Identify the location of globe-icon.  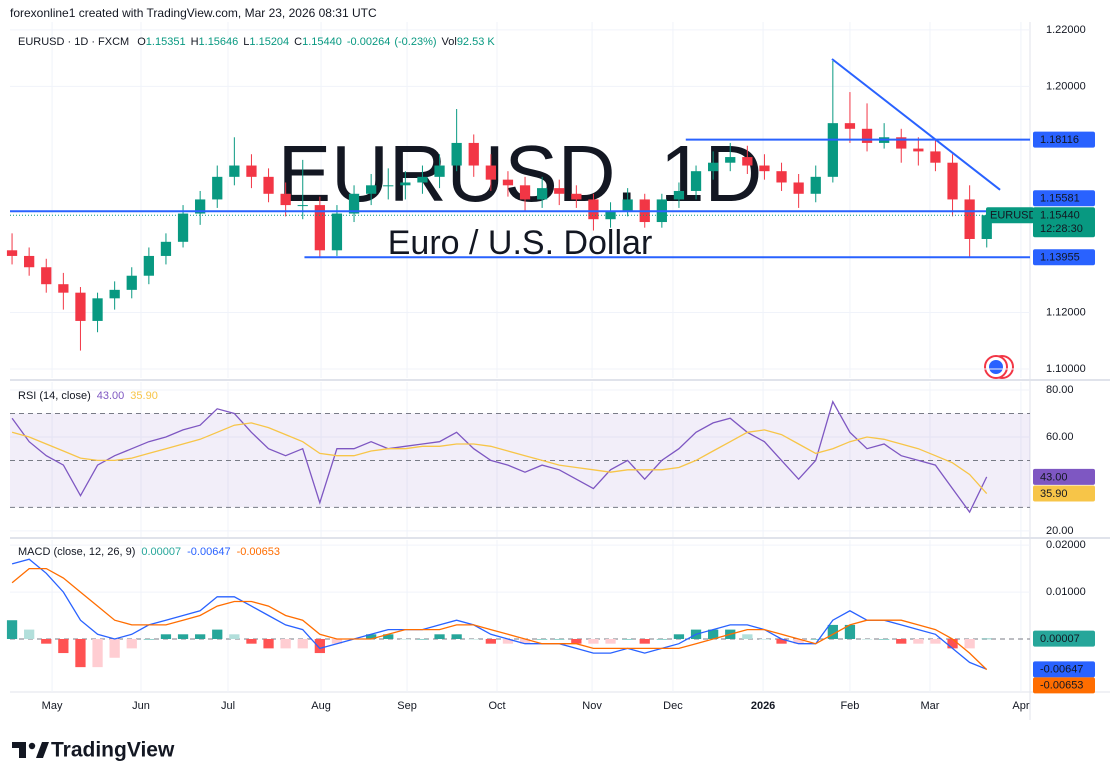
(999, 367).